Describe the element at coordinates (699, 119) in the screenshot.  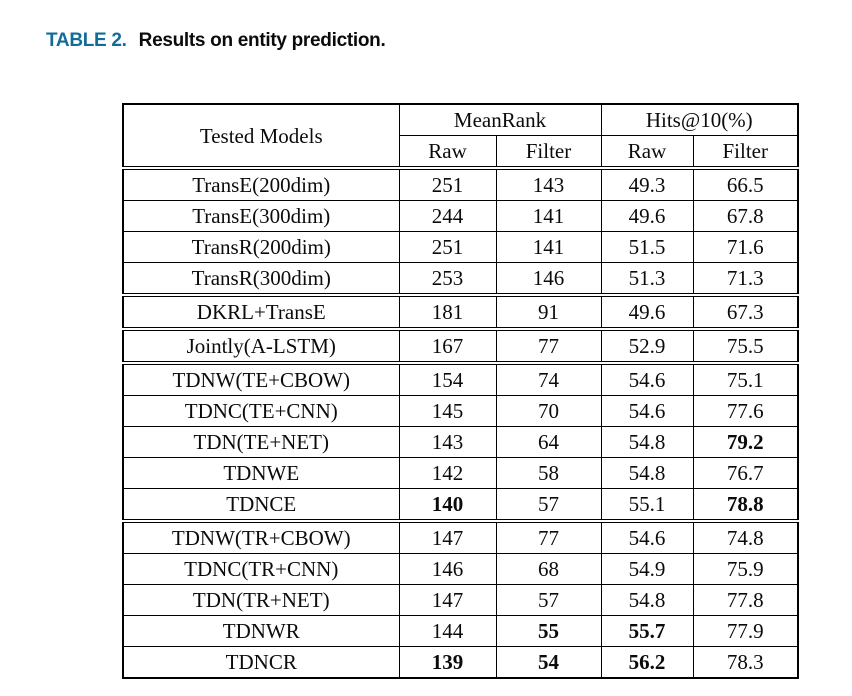
I see `column-group-hits: Hits@10(%)` at that location.